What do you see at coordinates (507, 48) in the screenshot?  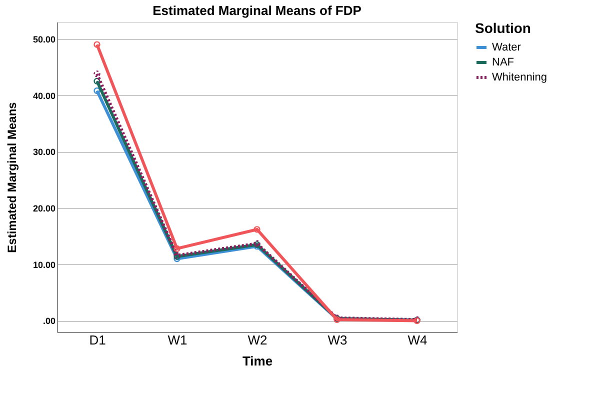 I see `legend-label: Water` at bounding box center [507, 48].